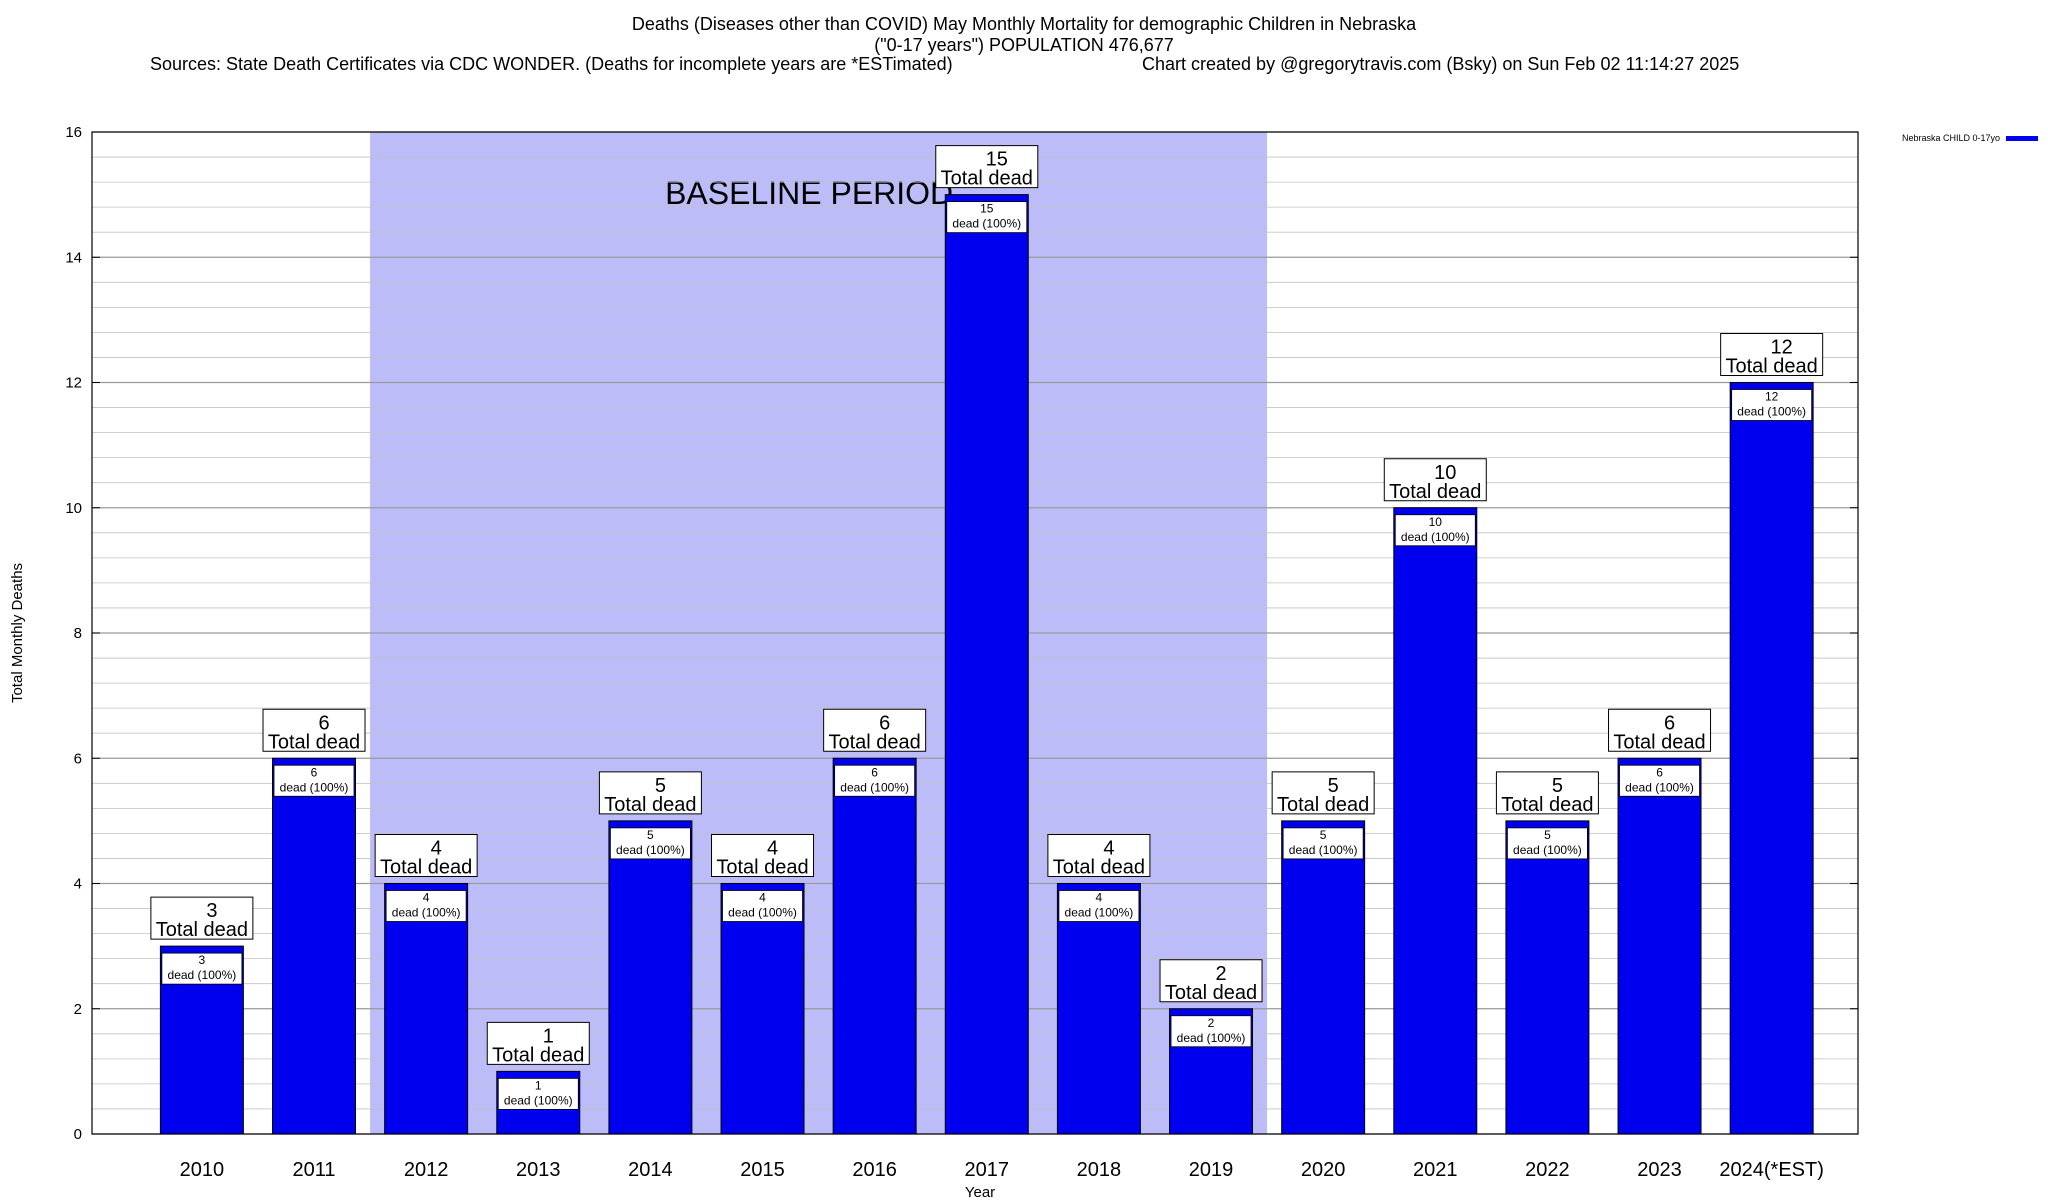 This screenshot has width=2048, height=1200. Describe the element at coordinates (762, 1009) in the screenshot. I see `bar-2015` at that location.